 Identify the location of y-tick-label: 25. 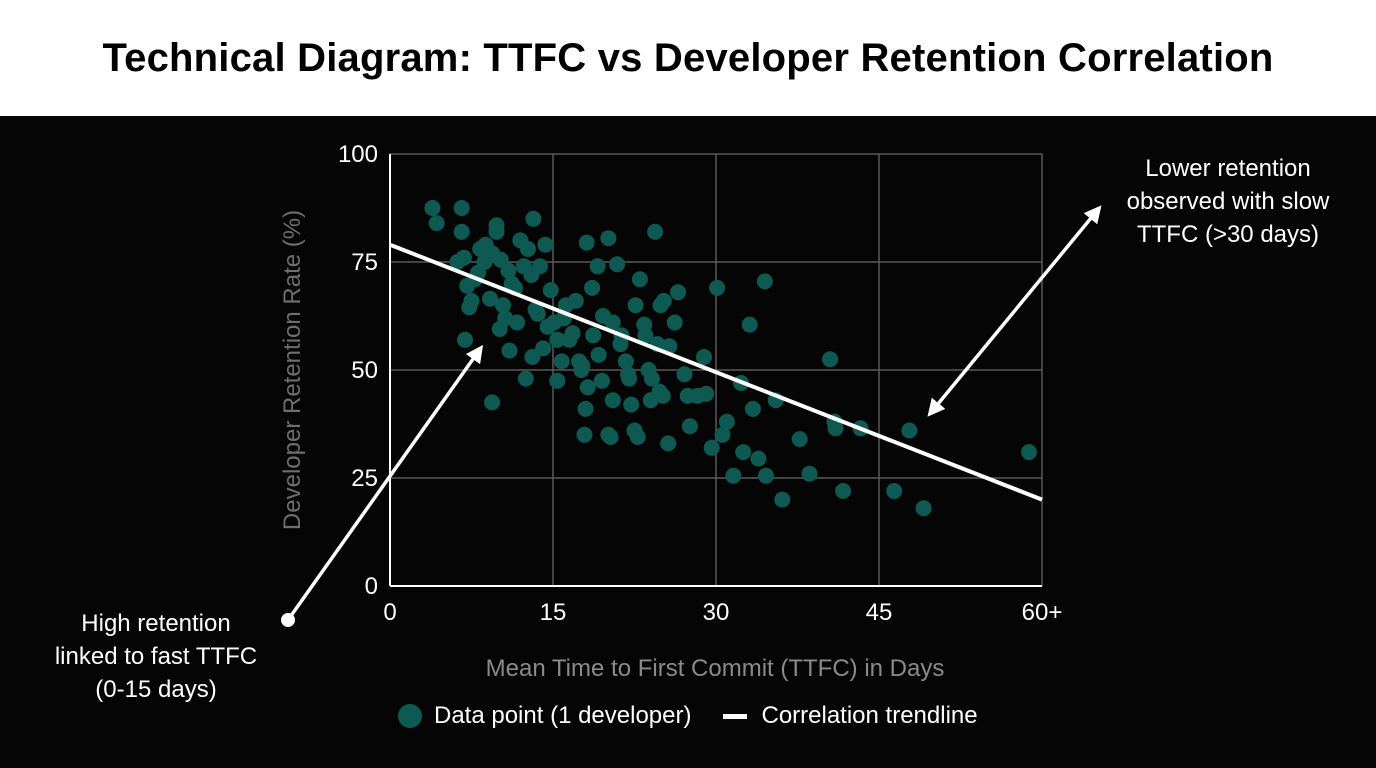
(364, 478).